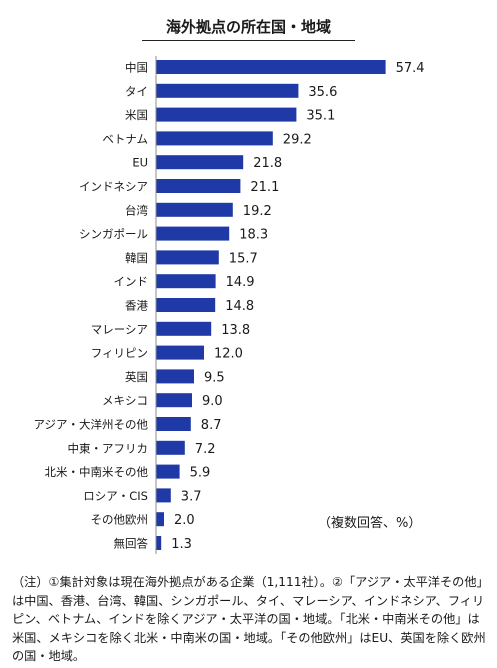 The width and height of the screenshot is (497, 668). I want to click on value-label: 2.0, so click(184, 520).